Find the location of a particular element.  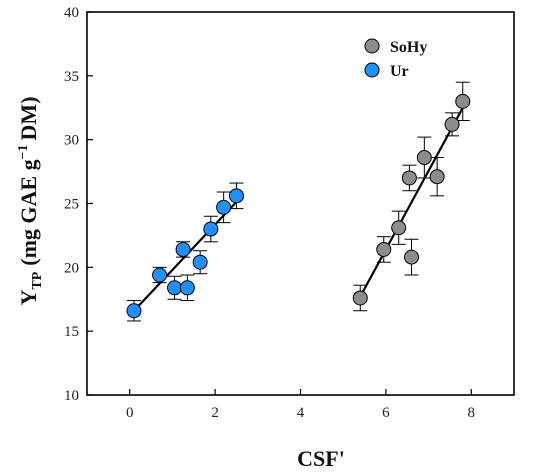

y-tick-label: 30 is located at coordinates (71, 141).